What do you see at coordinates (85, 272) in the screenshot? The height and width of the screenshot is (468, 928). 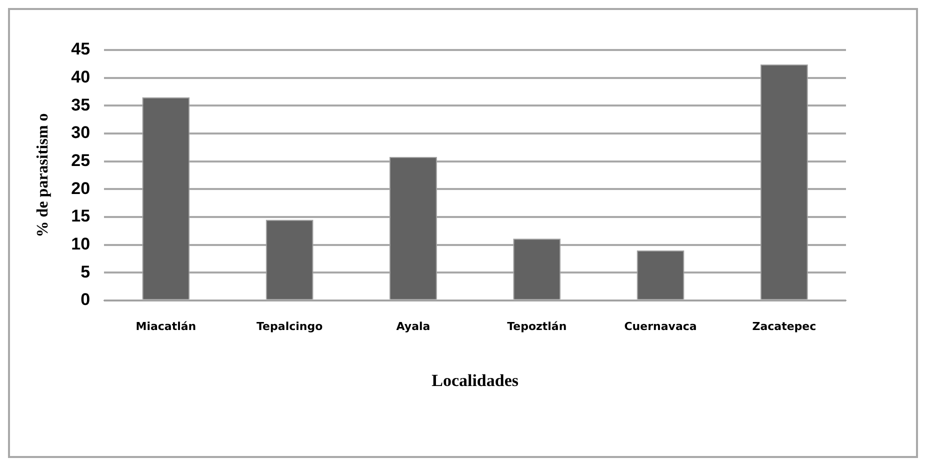 I see `y-tick-label: 5` at bounding box center [85, 272].